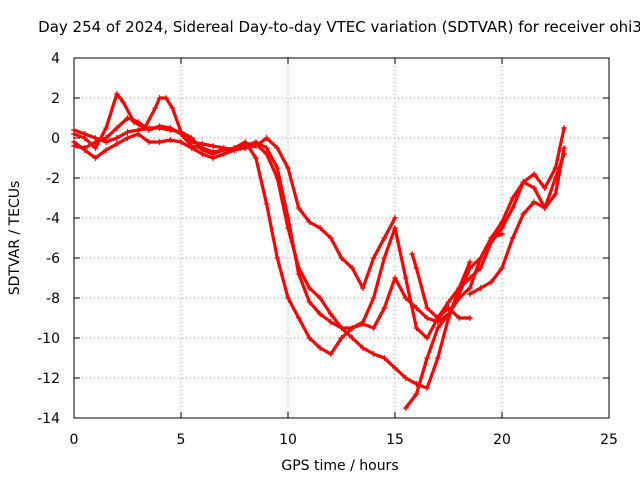  Describe the element at coordinates (55, 59) in the screenshot. I see `y-tick-label: 4` at that location.